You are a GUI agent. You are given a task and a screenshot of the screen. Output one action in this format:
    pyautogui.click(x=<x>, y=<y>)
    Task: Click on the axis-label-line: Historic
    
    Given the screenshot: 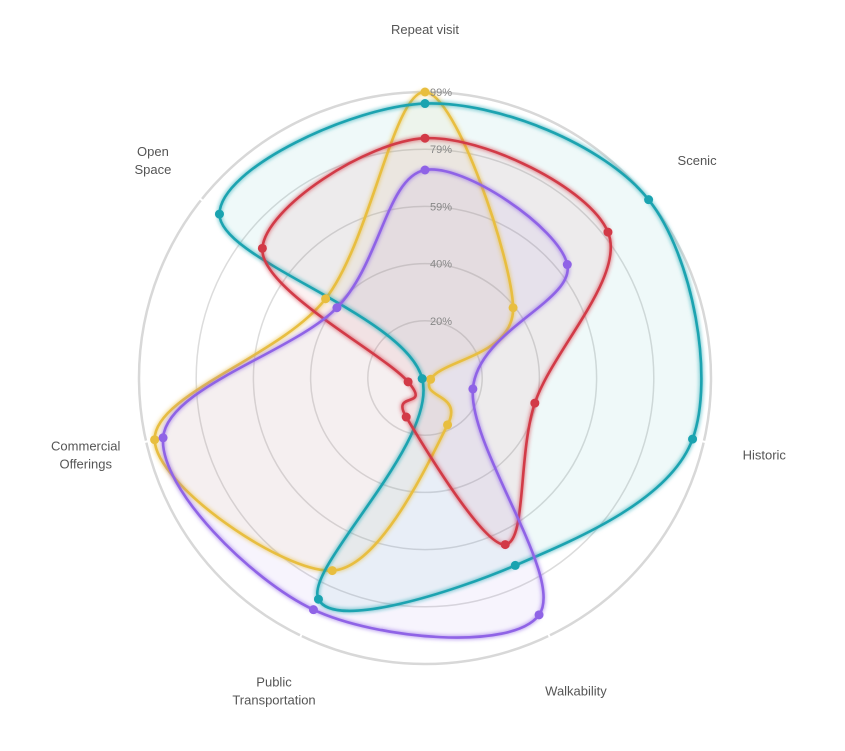 What is the action you would take?
    pyautogui.click(x=765, y=454)
    